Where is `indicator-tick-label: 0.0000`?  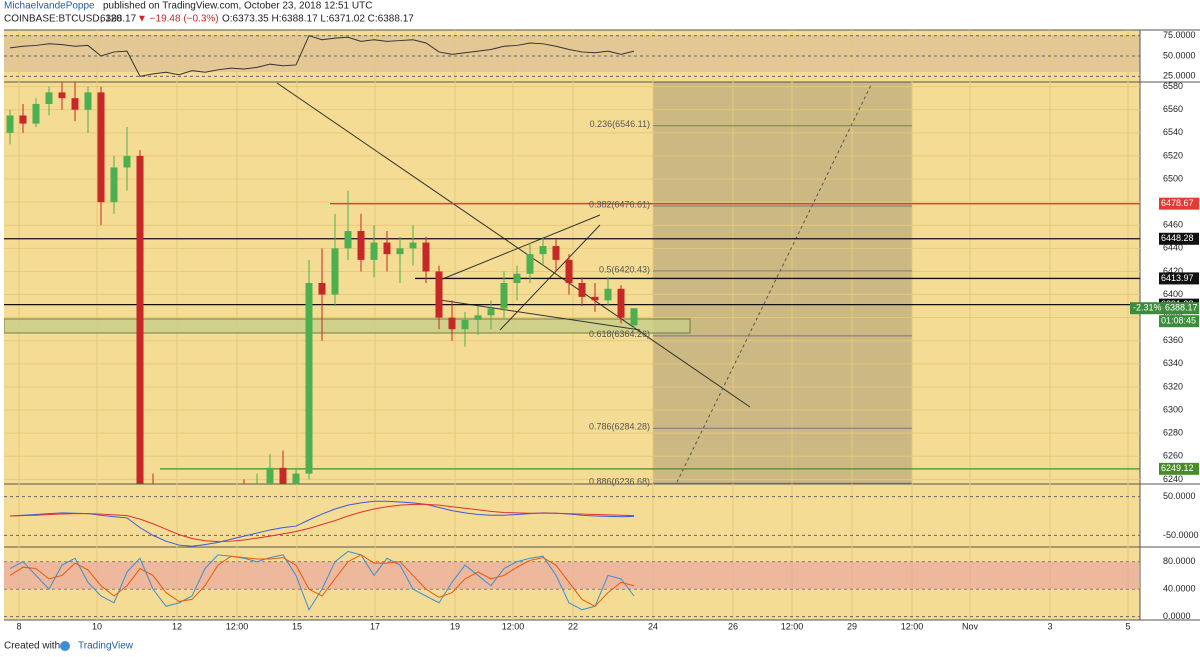
indicator-tick-label: 0.0000 is located at coordinates (1177, 616).